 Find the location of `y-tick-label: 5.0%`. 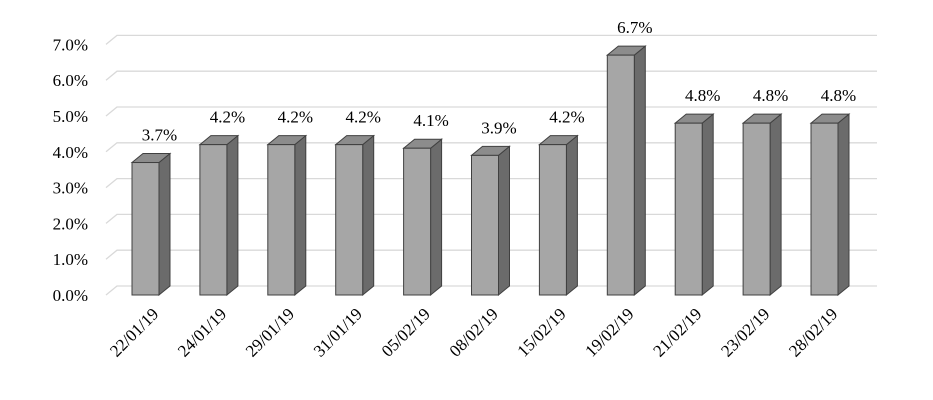

y-tick-label: 5.0% is located at coordinates (70, 116).